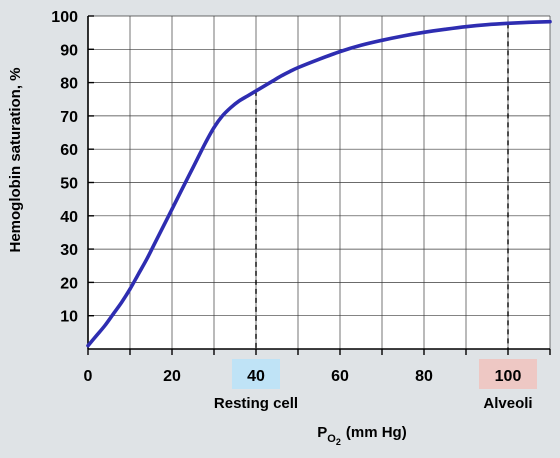 This screenshot has width=560, height=458. I want to click on x-tick-label: 100, so click(508, 376).